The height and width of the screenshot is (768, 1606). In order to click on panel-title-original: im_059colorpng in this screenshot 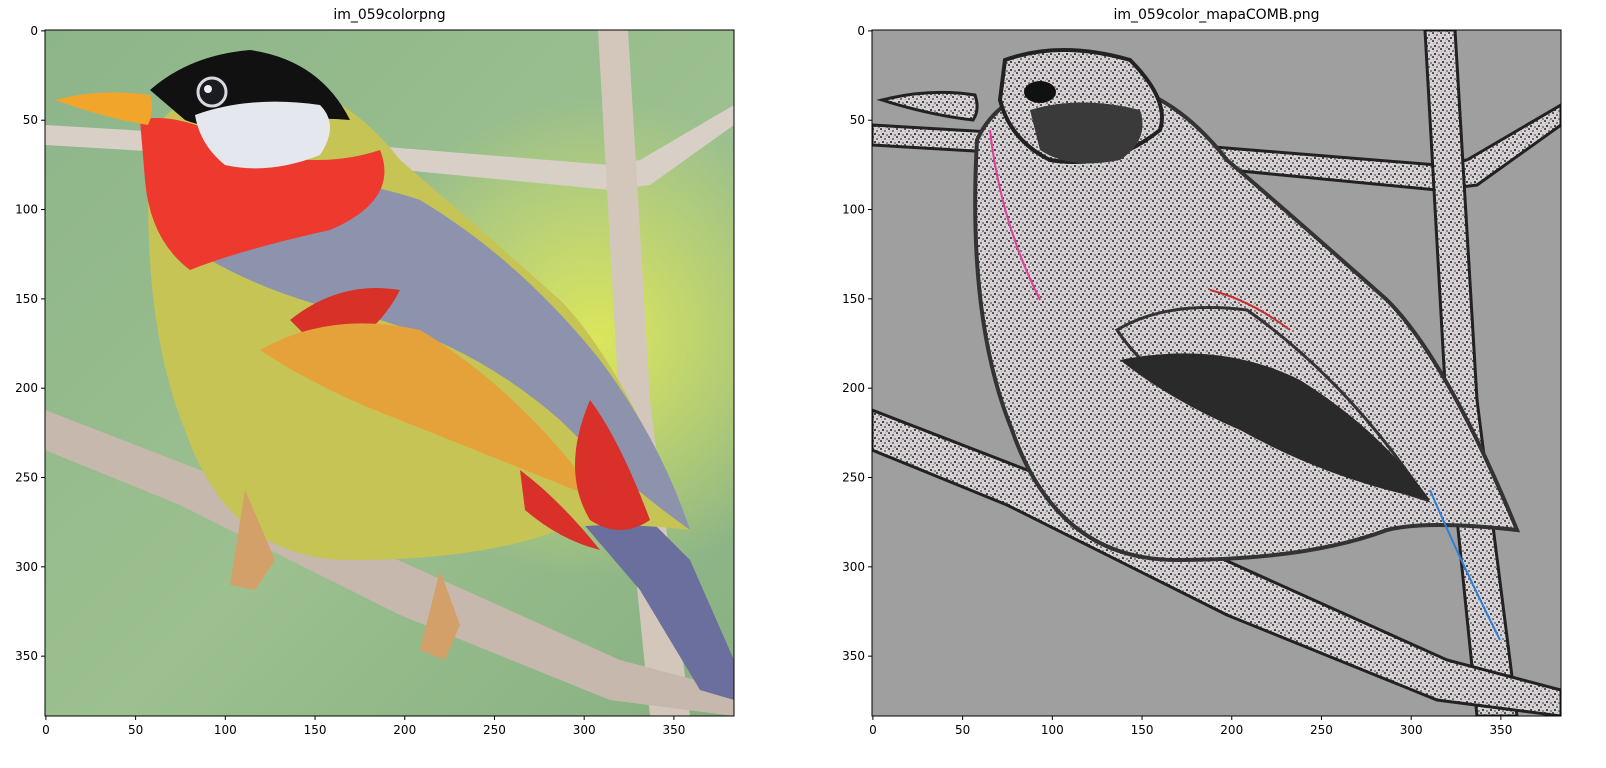, I will do `click(389, 15)`.